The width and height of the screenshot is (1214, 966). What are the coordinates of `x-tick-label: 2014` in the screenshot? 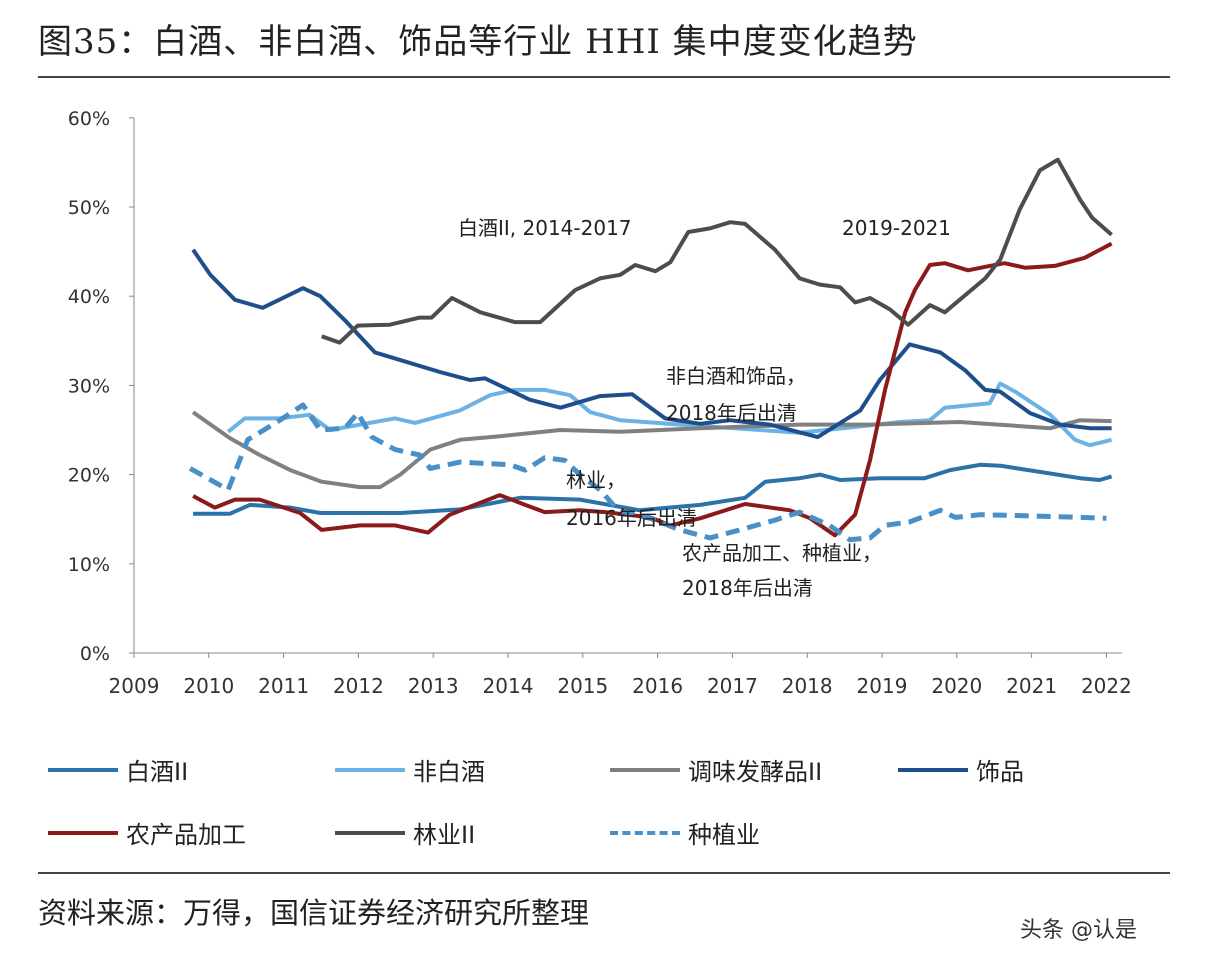 It's located at (508, 686).